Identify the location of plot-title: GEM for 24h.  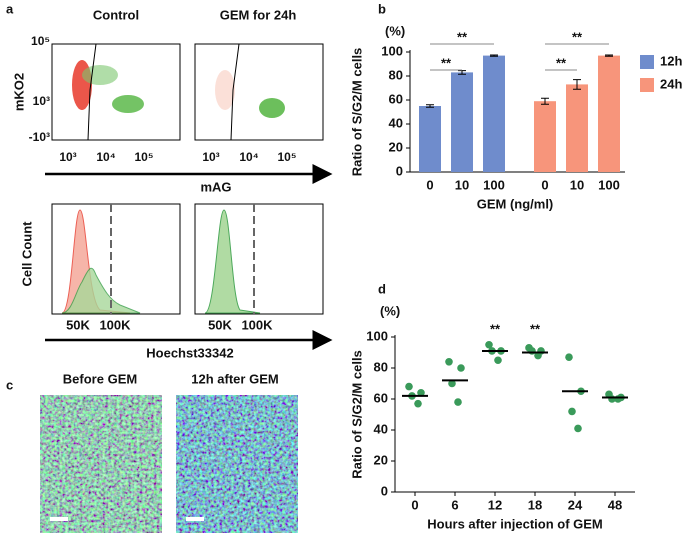
(258, 14).